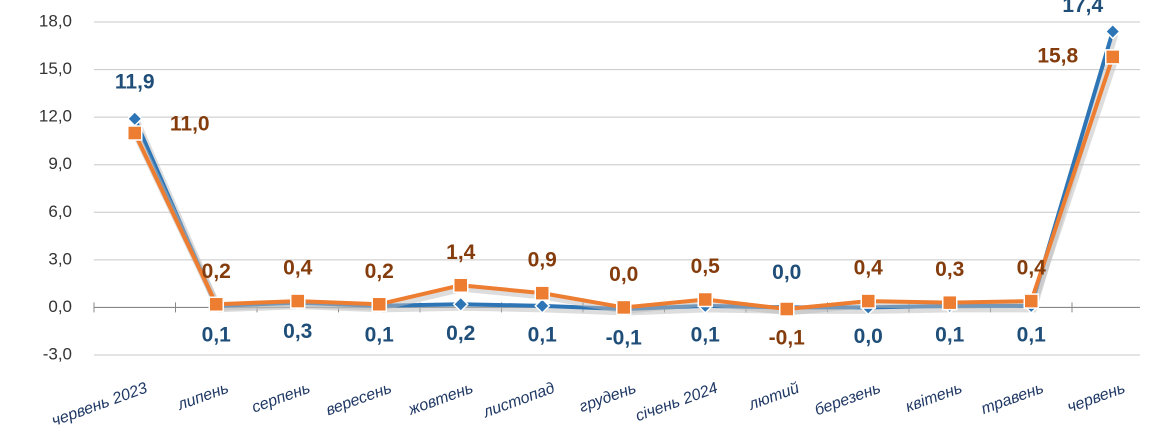 Image resolution: width=1157 pixels, height=446 pixels. I want to click on y-tick-label: -3,0, so click(57, 353).